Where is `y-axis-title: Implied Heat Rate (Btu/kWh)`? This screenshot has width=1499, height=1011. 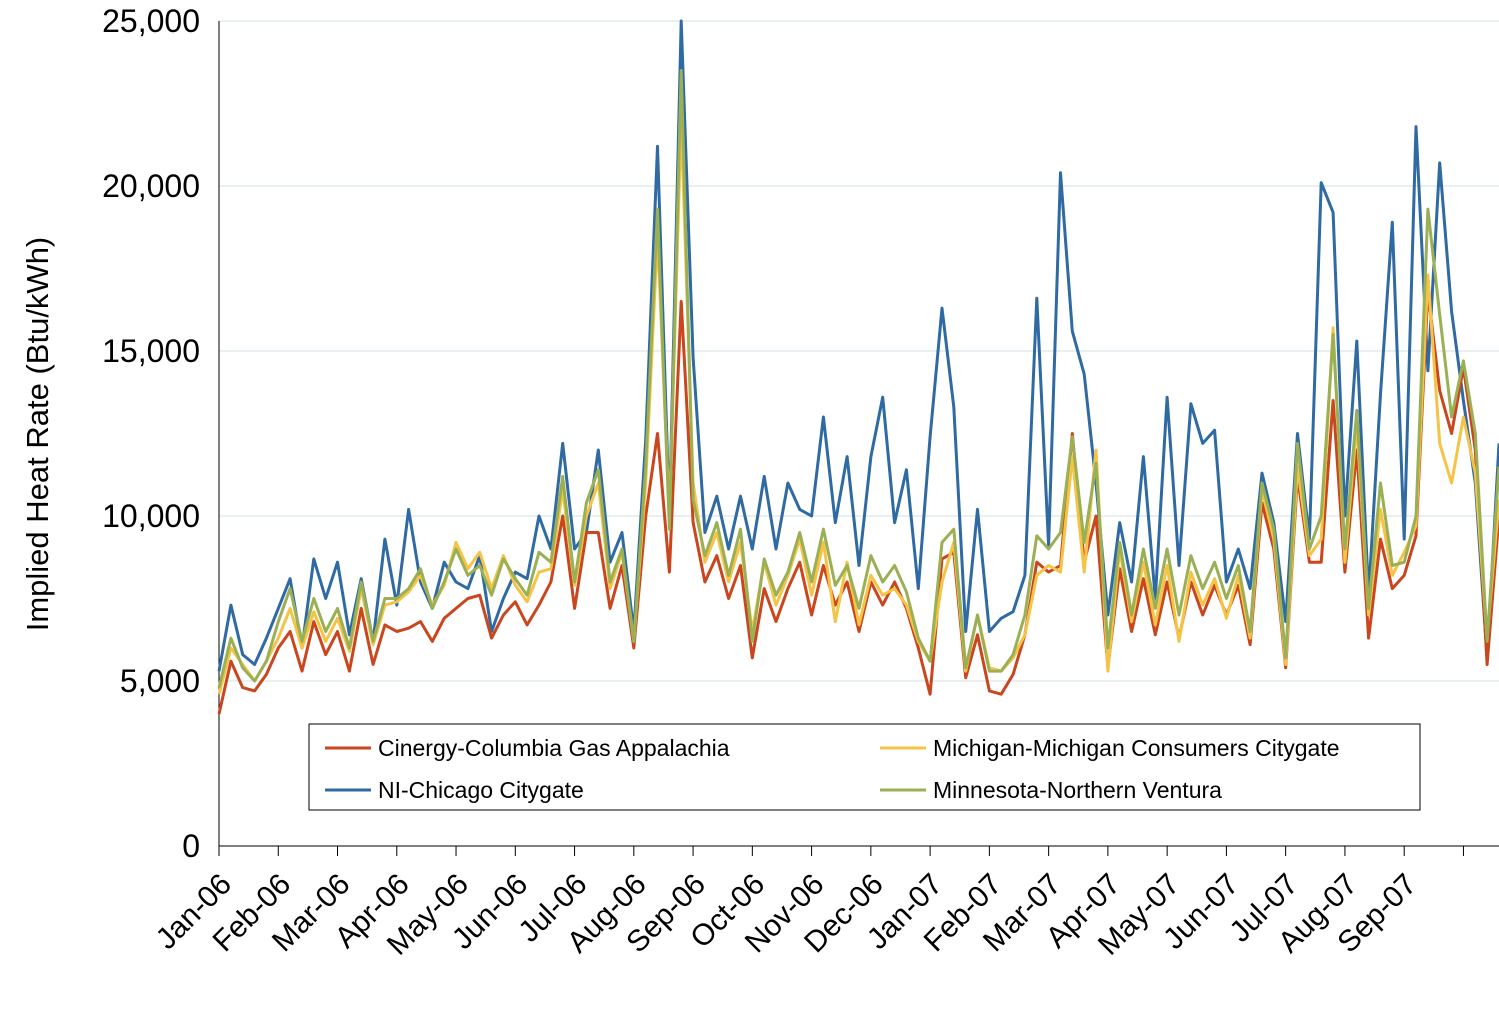
y-axis-title: Implied Heat Rate (Btu/kWh) is located at coordinates (37, 434).